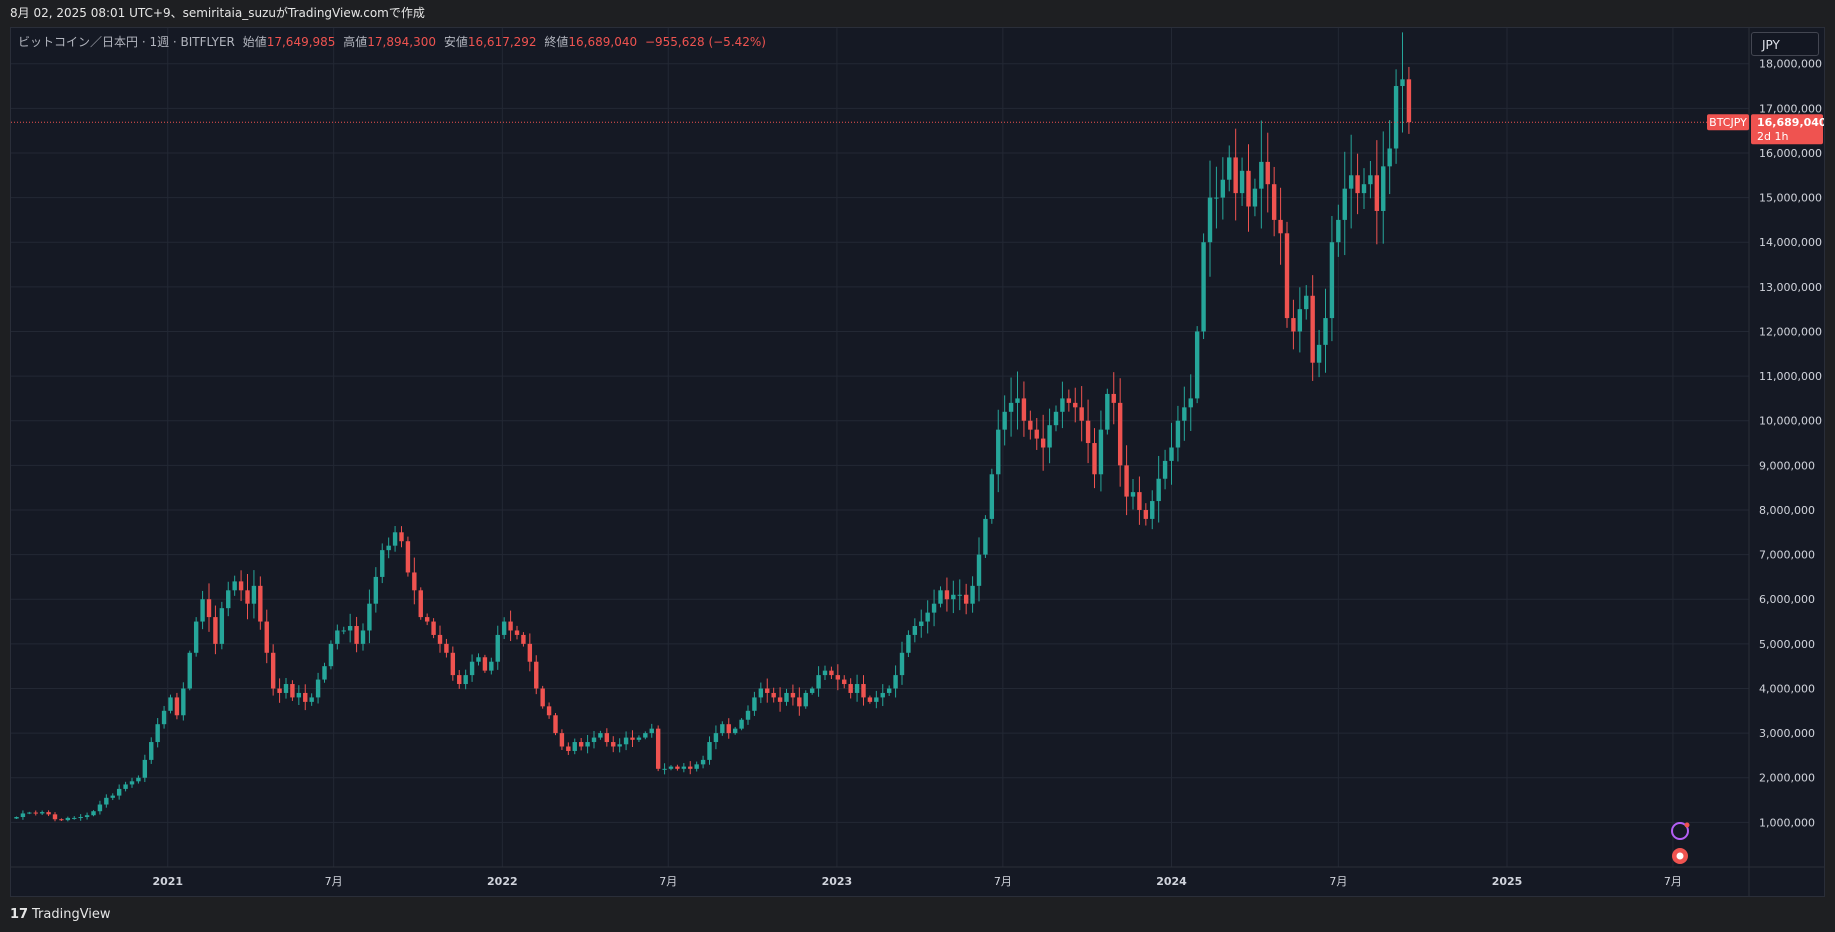 The width and height of the screenshot is (1835, 932). I want to click on y-tick-label: 18,000,000, so click(1790, 64).